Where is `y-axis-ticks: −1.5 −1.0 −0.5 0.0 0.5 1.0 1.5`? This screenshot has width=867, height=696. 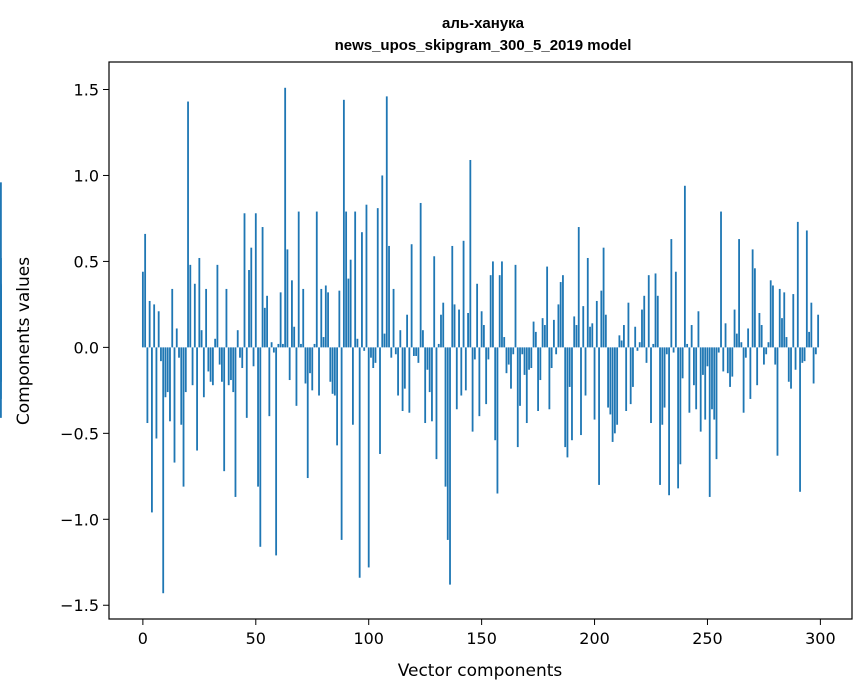 y-axis-ticks: −1.5 −1.0 −0.5 0.0 0.5 1.0 1.5 is located at coordinates (84, 348).